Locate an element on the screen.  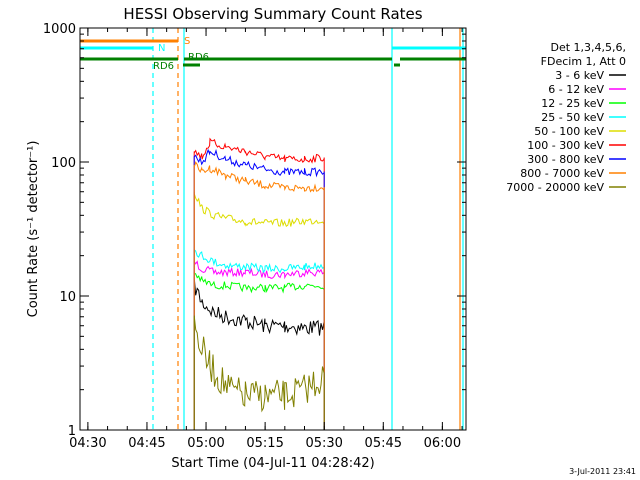
legend-header-line1: Det 1,3,4,5,6, is located at coordinates (588, 47).